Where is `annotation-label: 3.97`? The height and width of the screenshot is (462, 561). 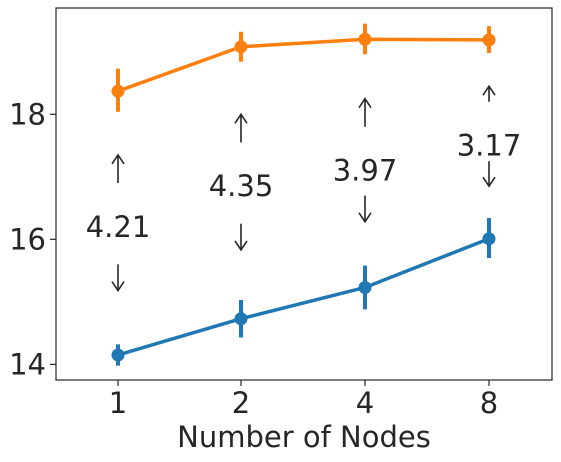 annotation-label: 3.97 is located at coordinates (365, 171).